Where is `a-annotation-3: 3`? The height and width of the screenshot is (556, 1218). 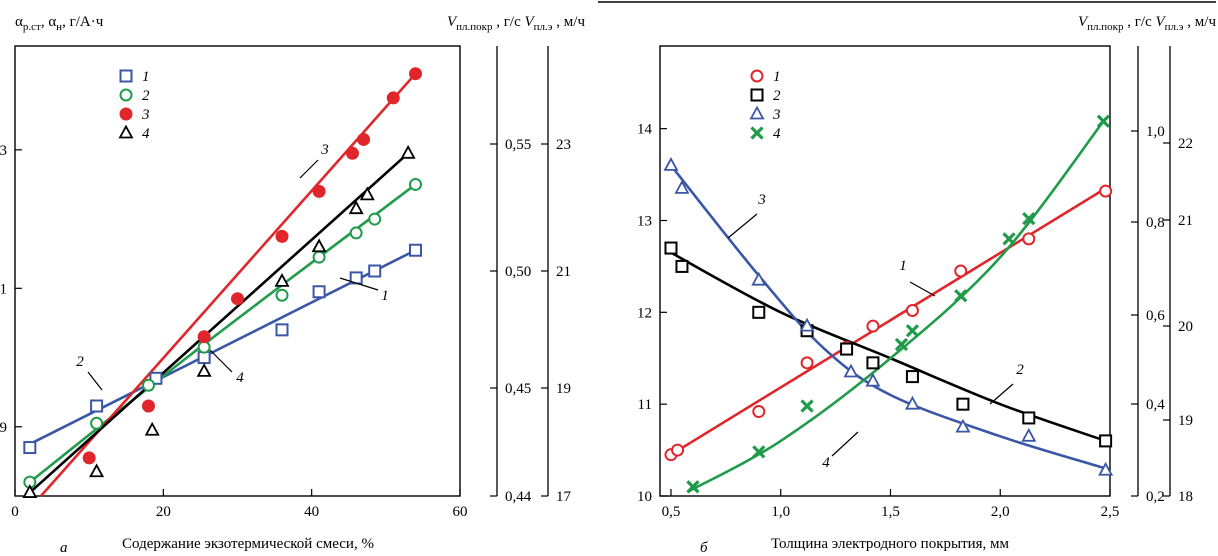 a-annotation-3: 3 is located at coordinates (324, 150).